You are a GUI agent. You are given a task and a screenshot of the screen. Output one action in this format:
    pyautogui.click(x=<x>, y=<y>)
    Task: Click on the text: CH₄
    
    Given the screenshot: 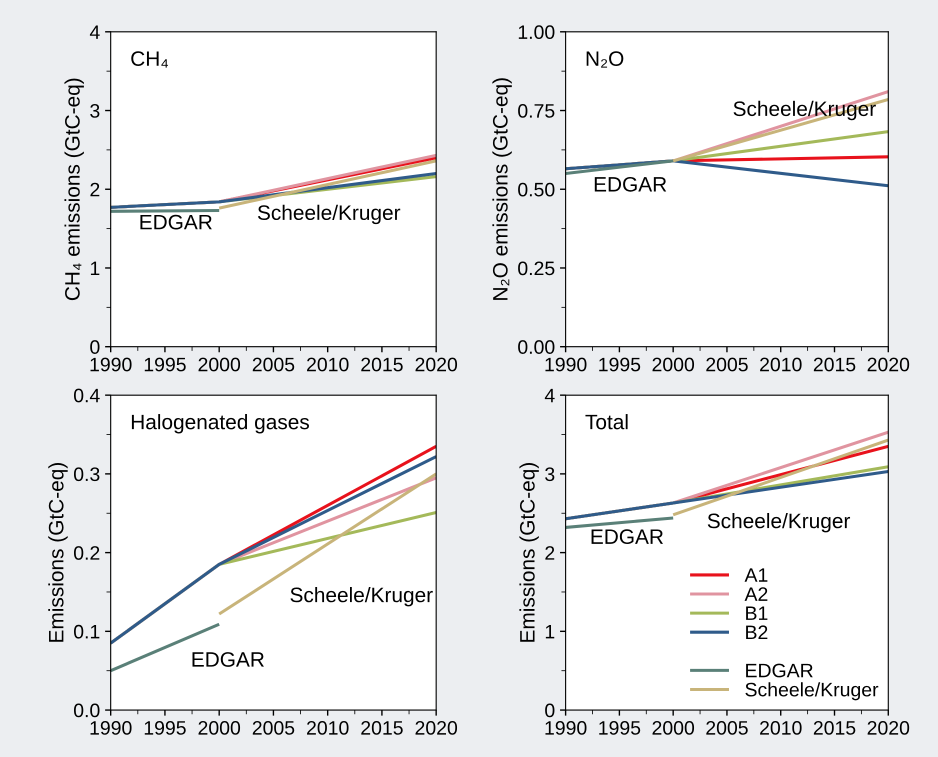 What is the action you would take?
    pyautogui.click(x=149, y=59)
    